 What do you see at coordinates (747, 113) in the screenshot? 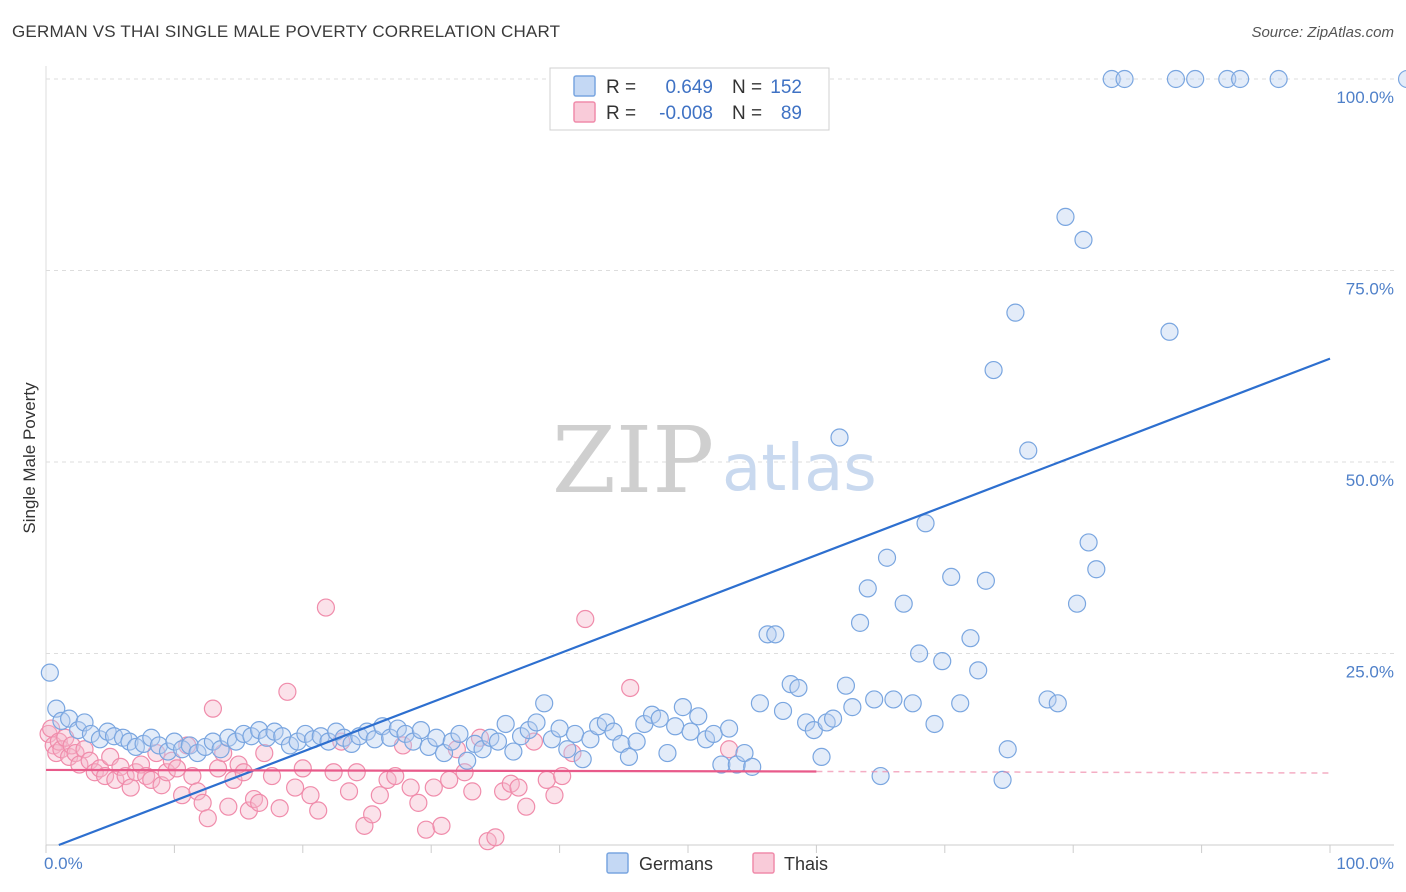
I see `legend-thai-n-label: N =` at bounding box center [747, 113].